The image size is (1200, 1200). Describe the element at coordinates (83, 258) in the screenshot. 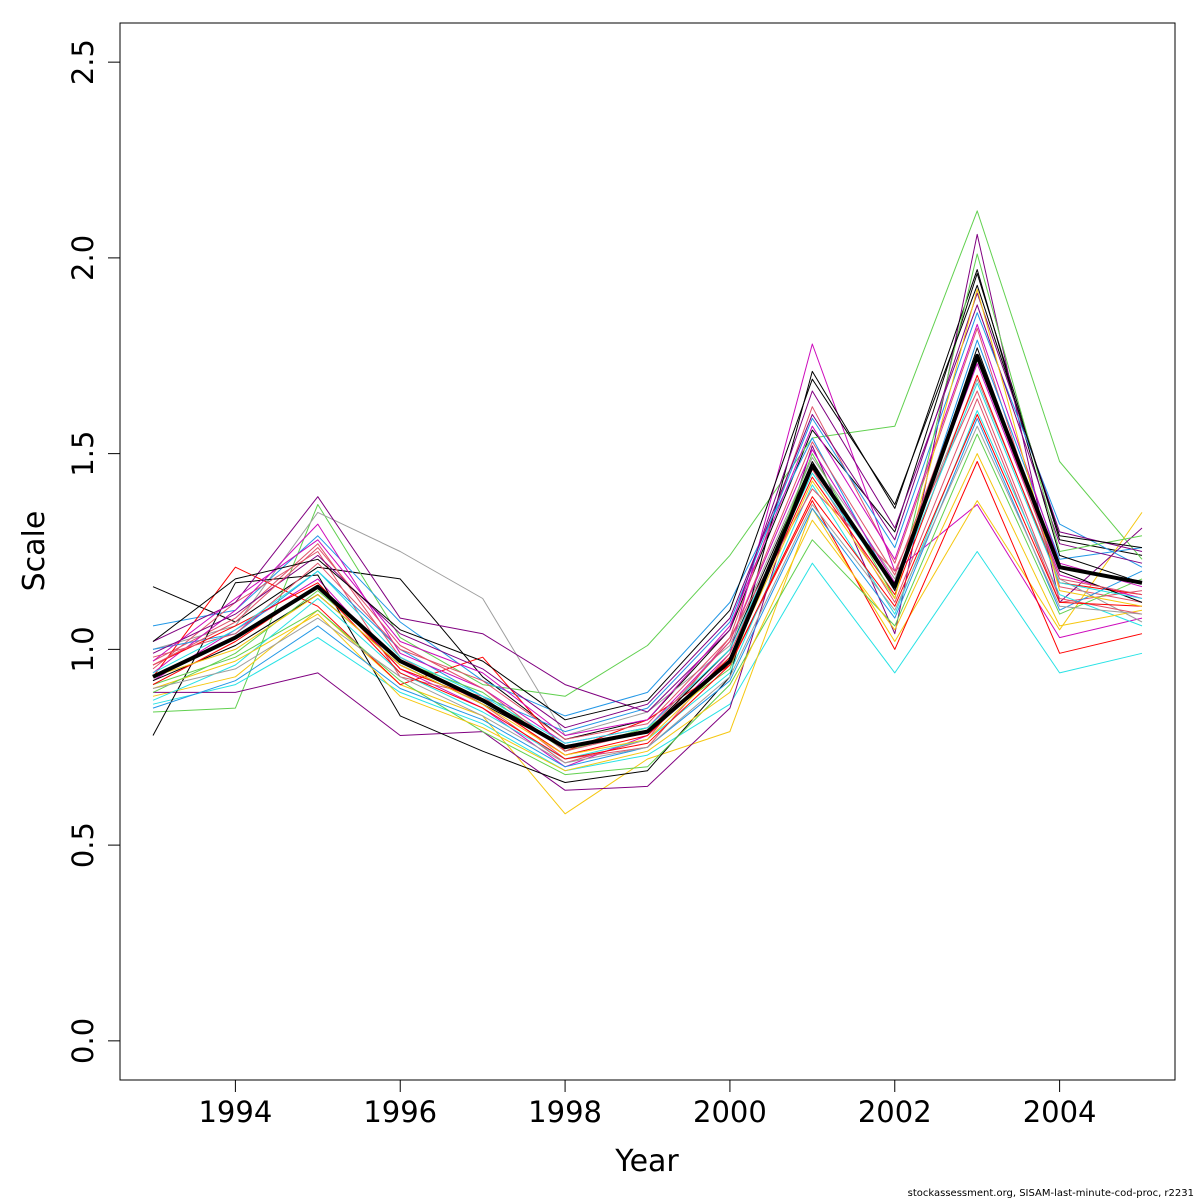

I see `y-tick-label: 2.0` at that location.